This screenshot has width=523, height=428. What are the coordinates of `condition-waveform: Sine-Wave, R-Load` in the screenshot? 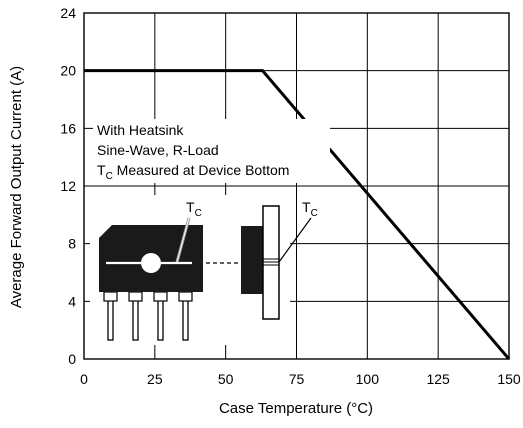 It's located at (158, 150).